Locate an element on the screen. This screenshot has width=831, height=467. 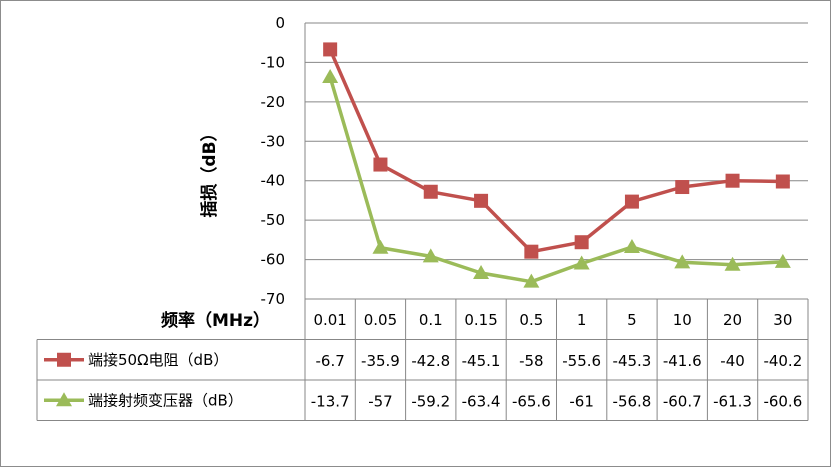
x-tick-label: 0.01 is located at coordinates (329, 320).